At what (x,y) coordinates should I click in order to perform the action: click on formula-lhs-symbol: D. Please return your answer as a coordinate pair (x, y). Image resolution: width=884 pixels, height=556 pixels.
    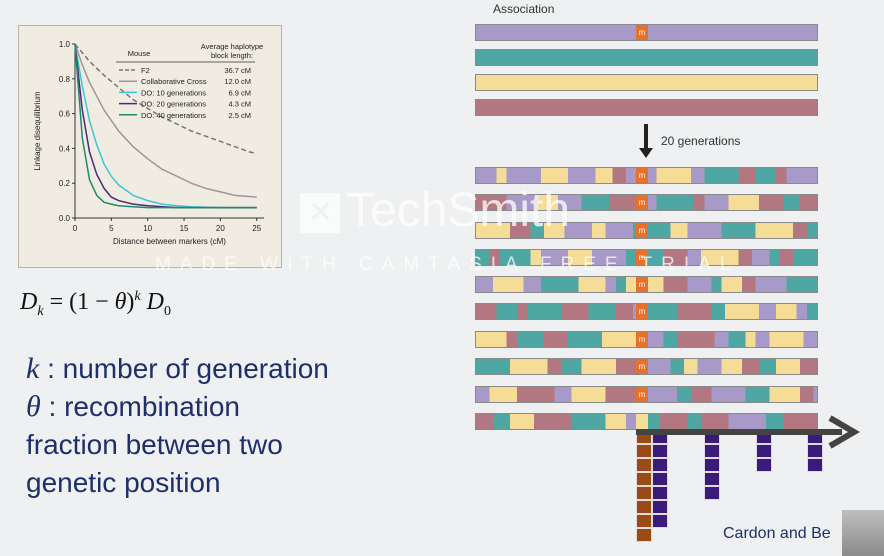
    Looking at the image, I should click on (29, 302).